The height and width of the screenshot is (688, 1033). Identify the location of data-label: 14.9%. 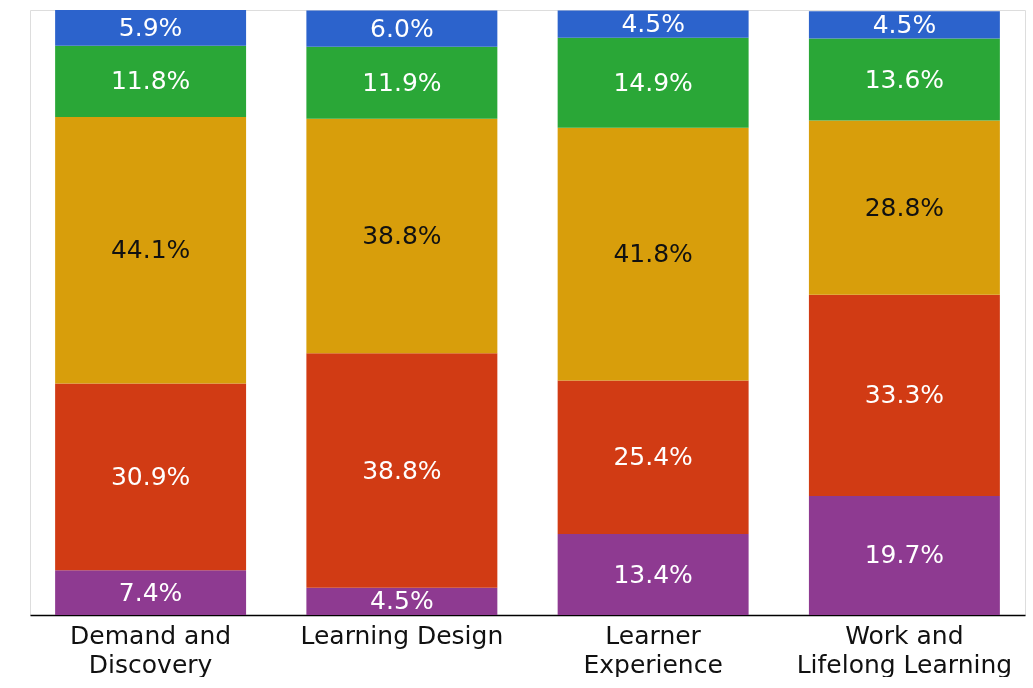
(653, 82).